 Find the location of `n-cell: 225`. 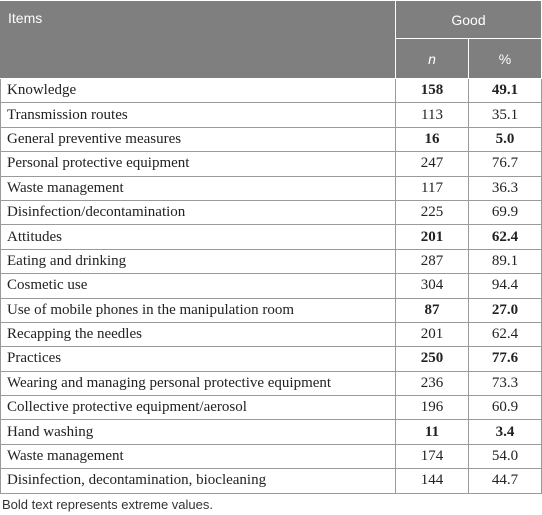

n-cell: 225 is located at coordinates (432, 212).